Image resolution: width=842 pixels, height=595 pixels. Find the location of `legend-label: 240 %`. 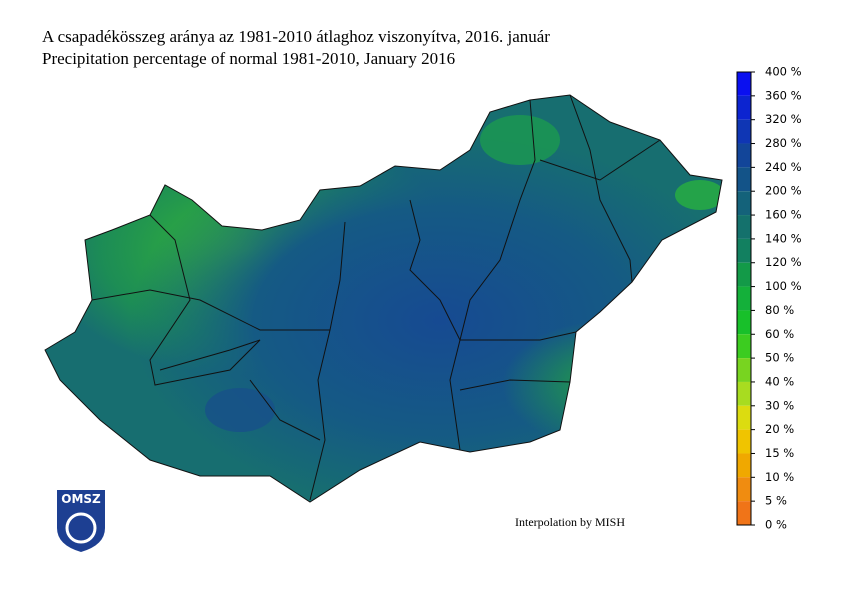

legend-label: 240 % is located at coordinates (783, 167).